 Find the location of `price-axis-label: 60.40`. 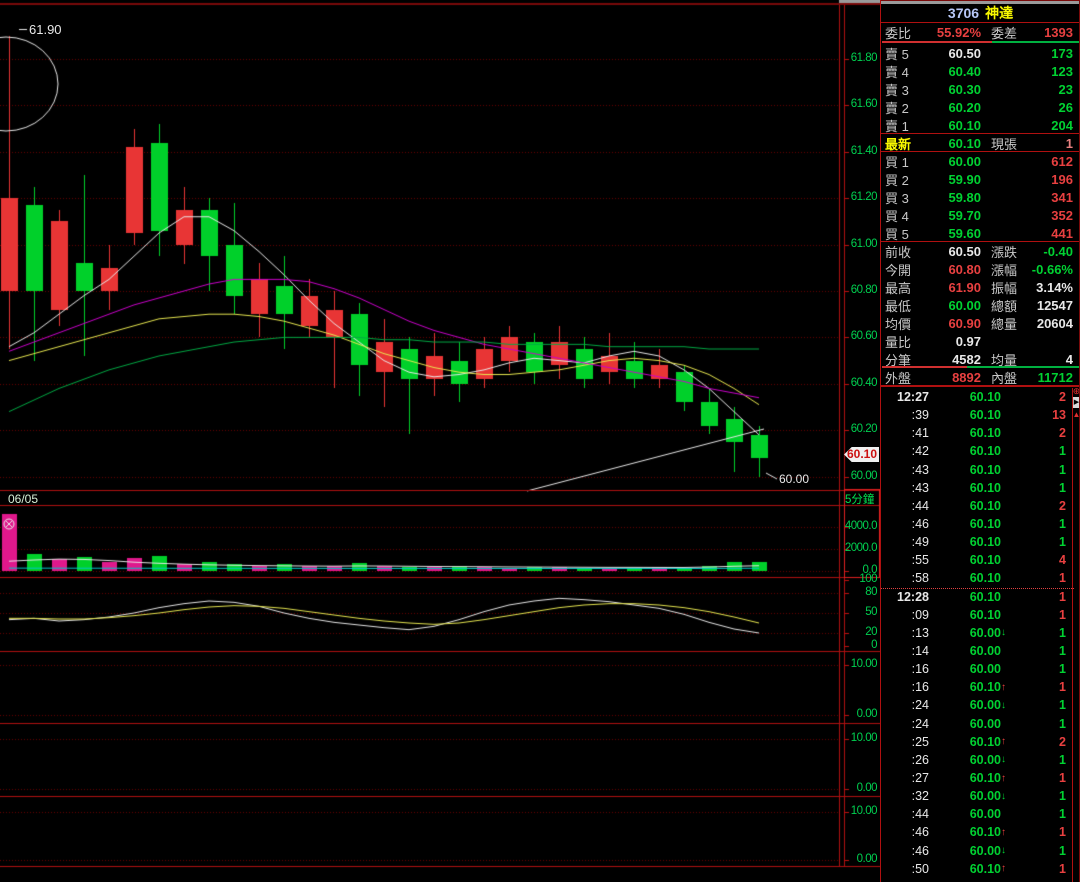

price-axis-label: 60.40 is located at coordinates (864, 382).